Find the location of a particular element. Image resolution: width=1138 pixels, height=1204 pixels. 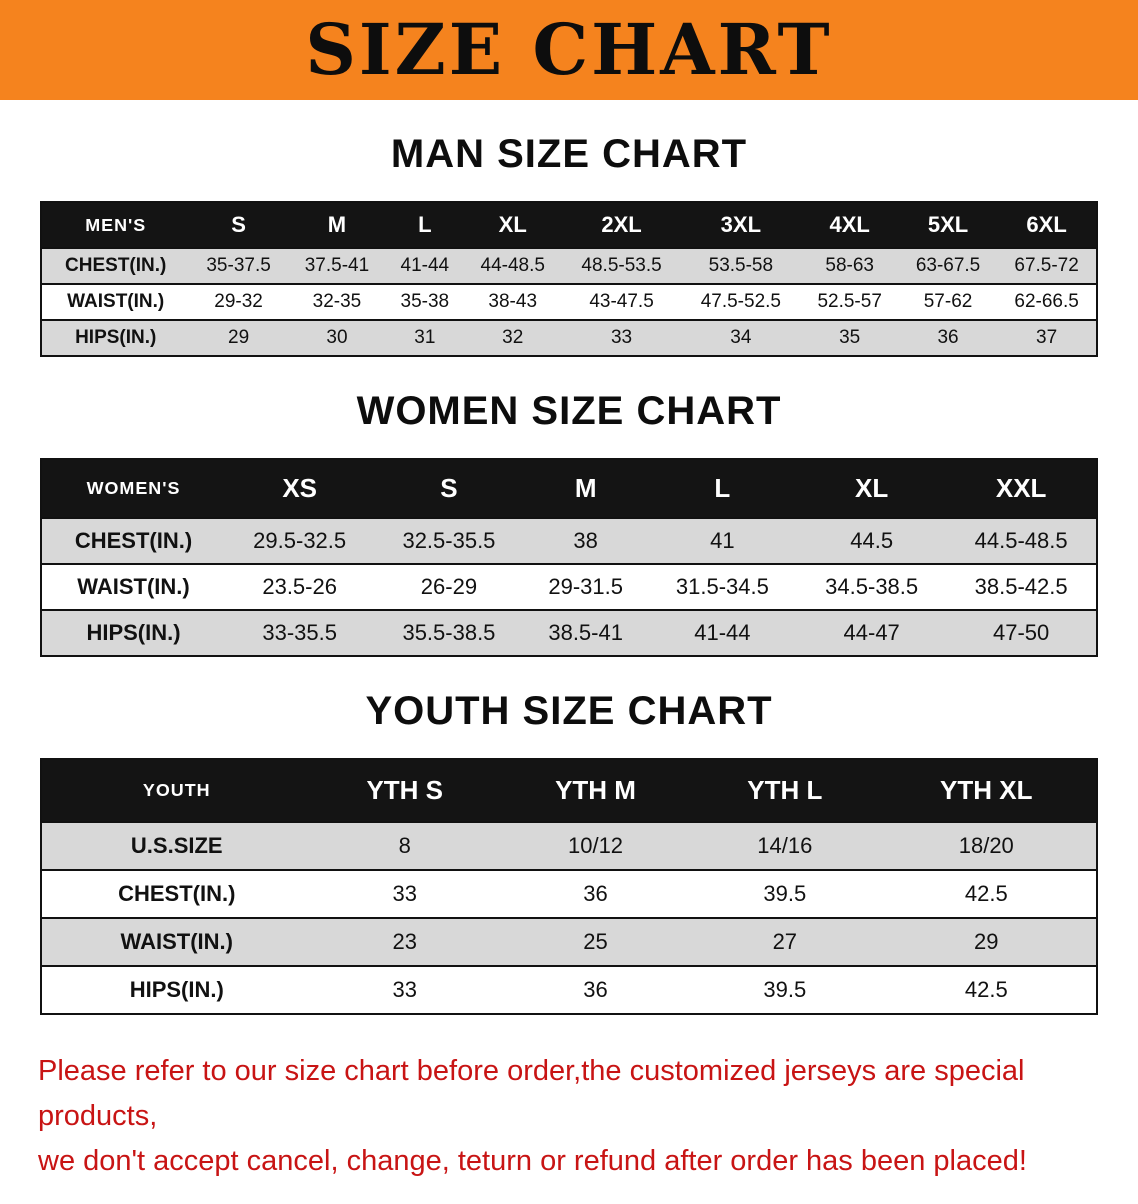

value-cell: 67.5-72 is located at coordinates (1046, 265).